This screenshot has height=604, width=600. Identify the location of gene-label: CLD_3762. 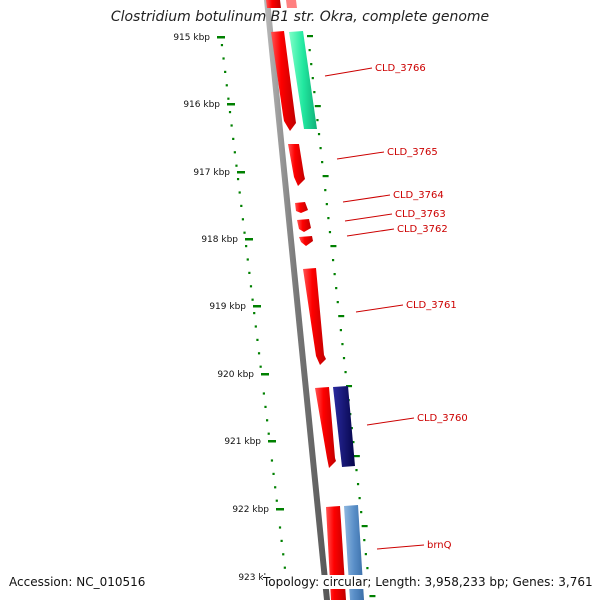
(422, 229).